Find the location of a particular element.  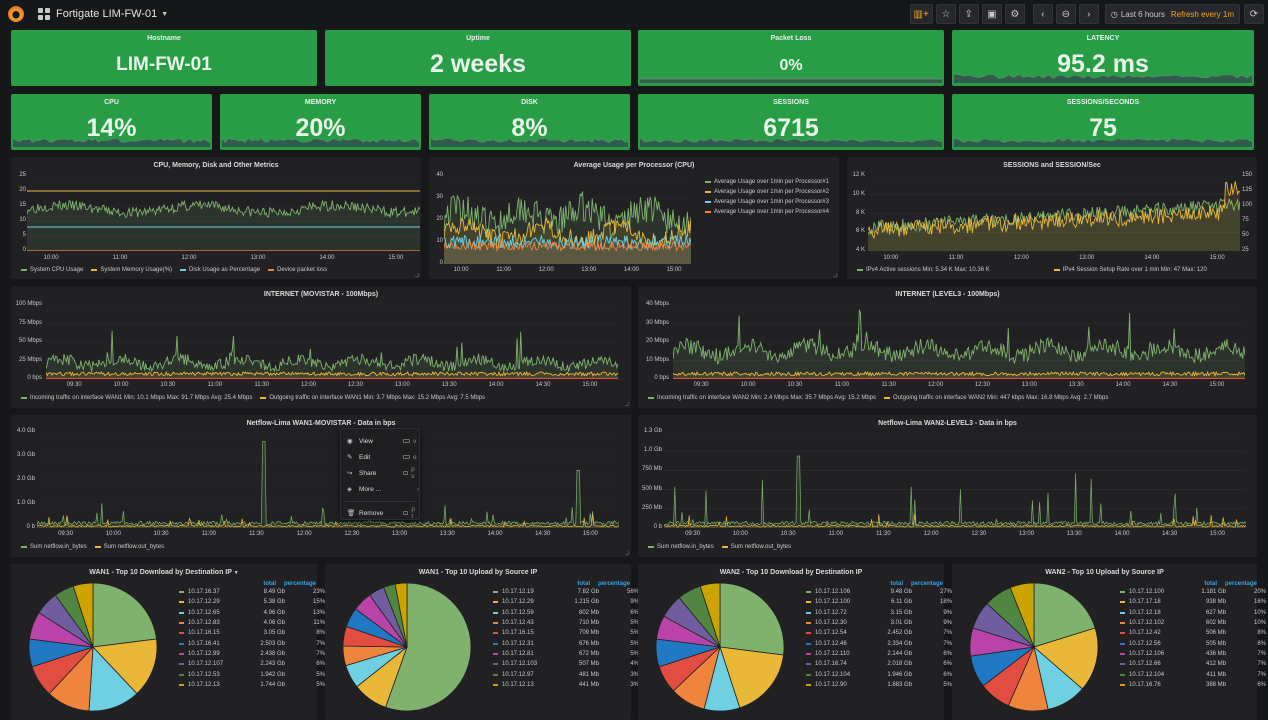

star-button: ☆ is located at coordinates (945, 14).